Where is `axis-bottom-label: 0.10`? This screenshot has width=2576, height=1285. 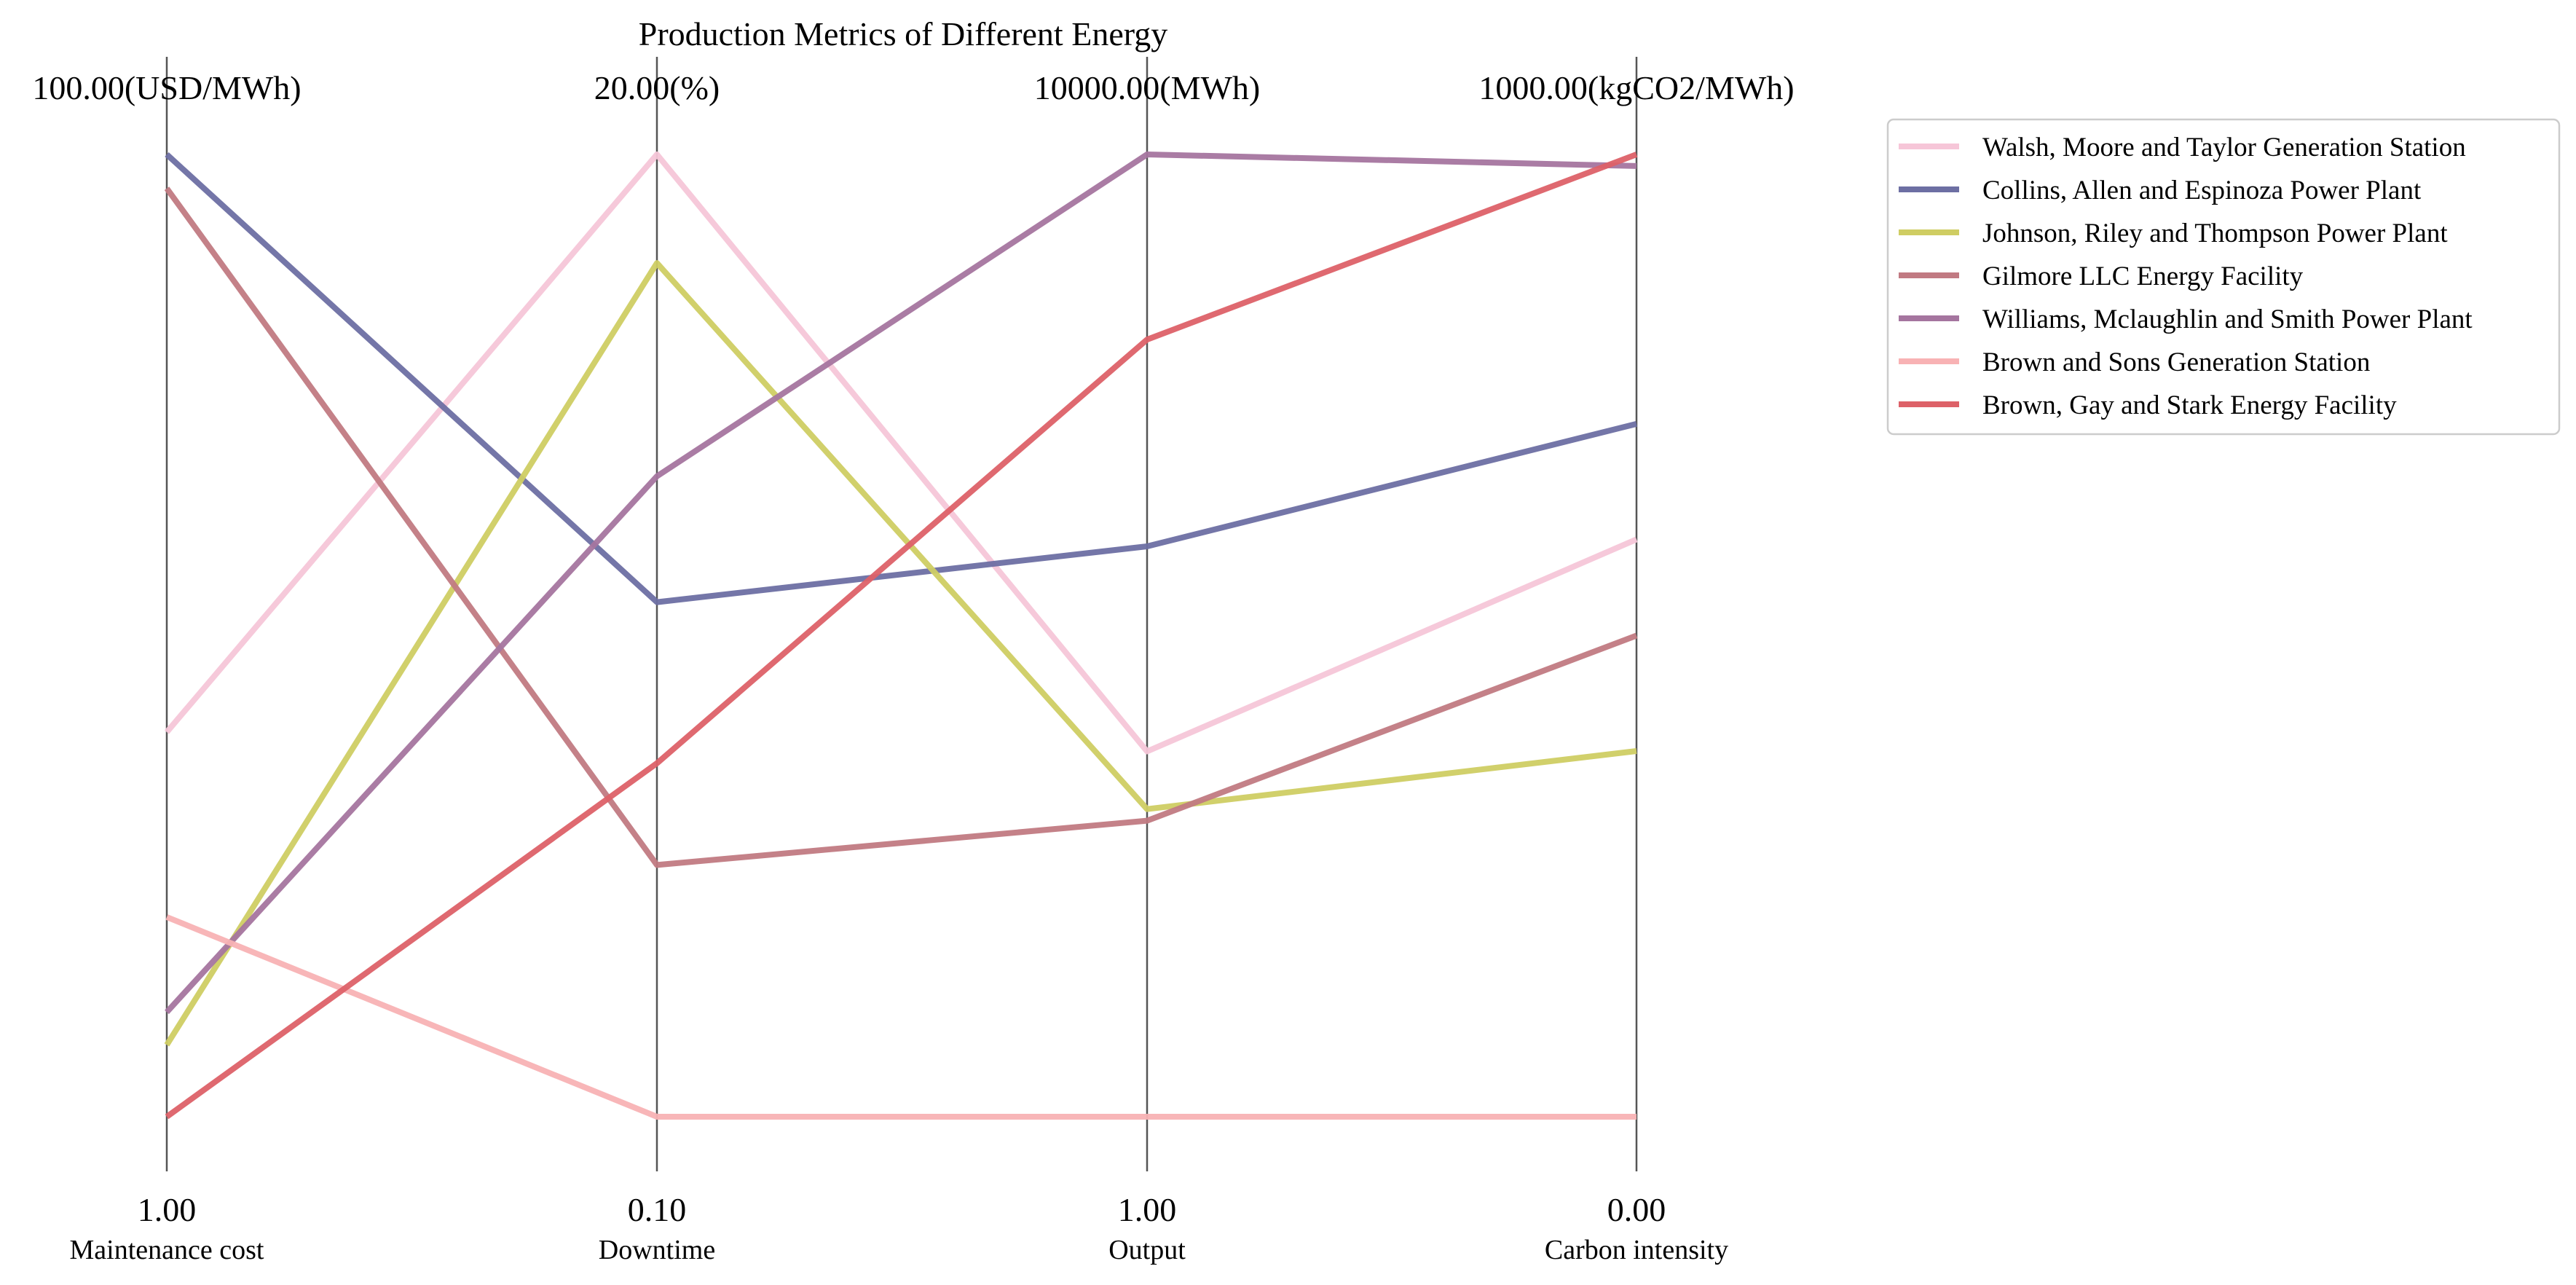 axis-bottom-label: 0.10 is located at coordinates (657, 1209).